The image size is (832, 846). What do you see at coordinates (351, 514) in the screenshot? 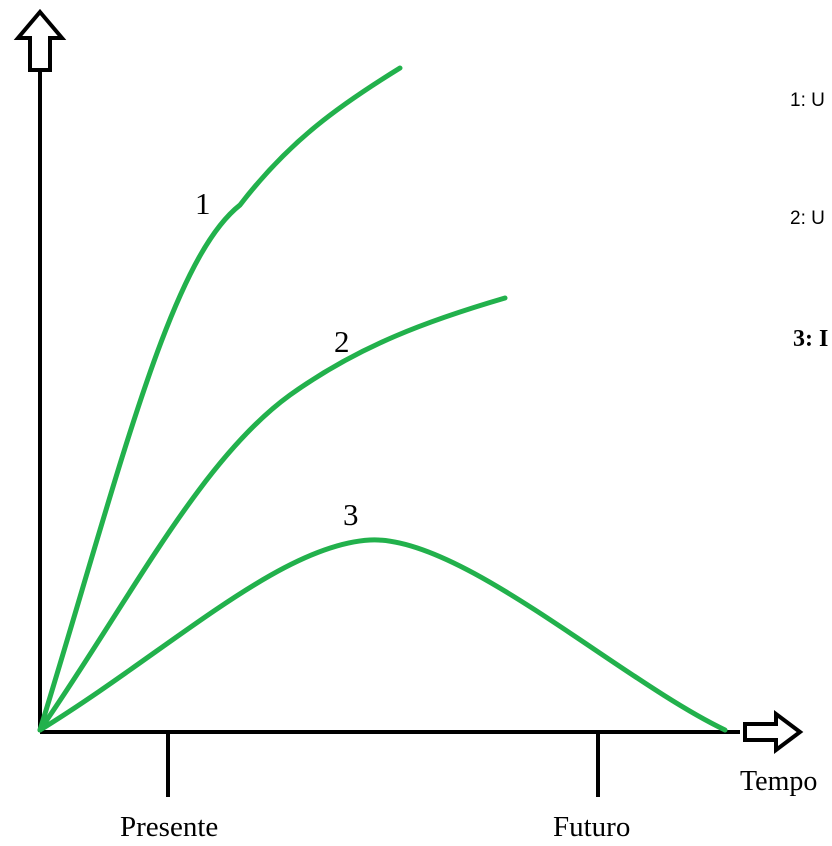
I see `curve-label-3: 3` at bounding box center [351, 514].